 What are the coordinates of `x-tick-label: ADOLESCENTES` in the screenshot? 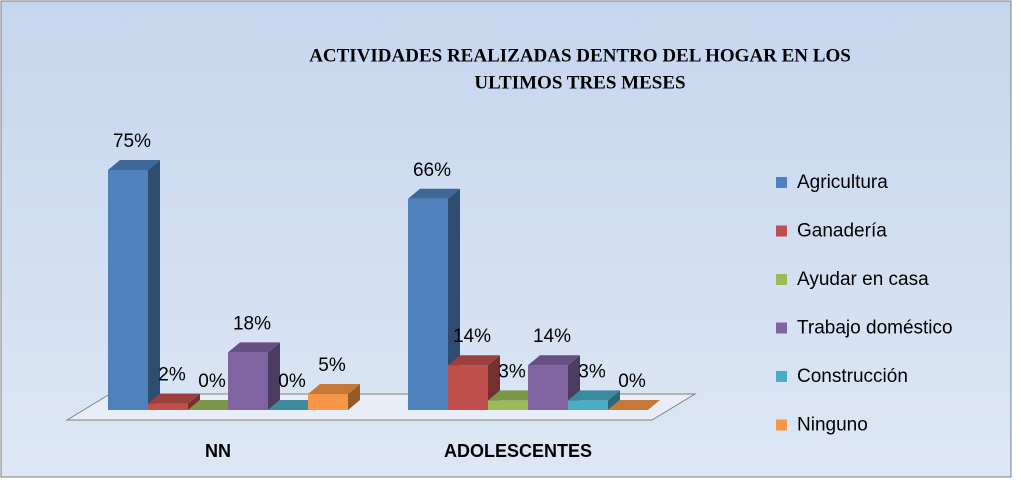 It's located at (518, 451).